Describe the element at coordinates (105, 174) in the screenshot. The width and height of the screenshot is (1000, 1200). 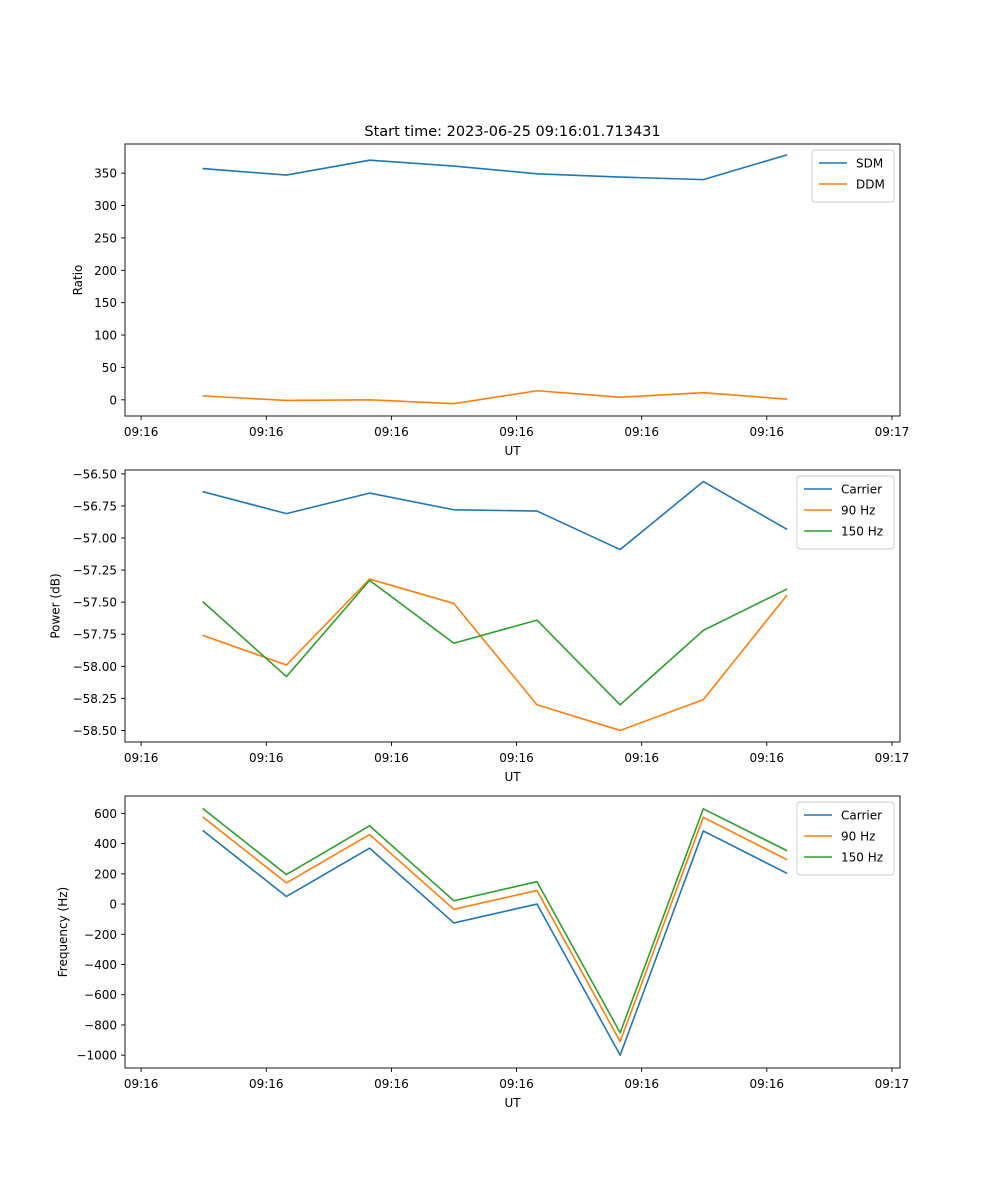
I see `y-tick-label: 350` at that location.